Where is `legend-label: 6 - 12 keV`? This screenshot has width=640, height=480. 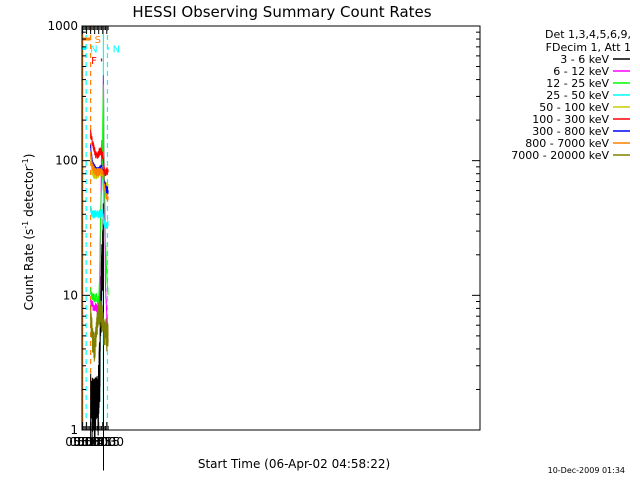 legend-label: 6 - 12 keV is located at coordinates (581, 71).